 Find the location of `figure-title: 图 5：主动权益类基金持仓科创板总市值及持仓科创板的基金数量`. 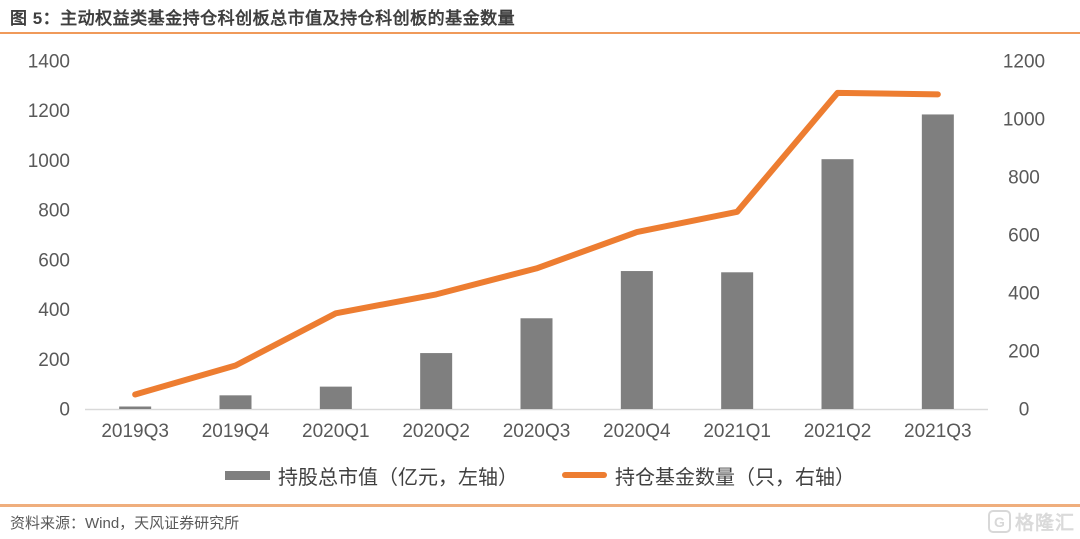

figure-title: 图 5：主动权益类基金持仓科创板总市值及持仓科创板的基金数量 is located at coordinates (263, 18).